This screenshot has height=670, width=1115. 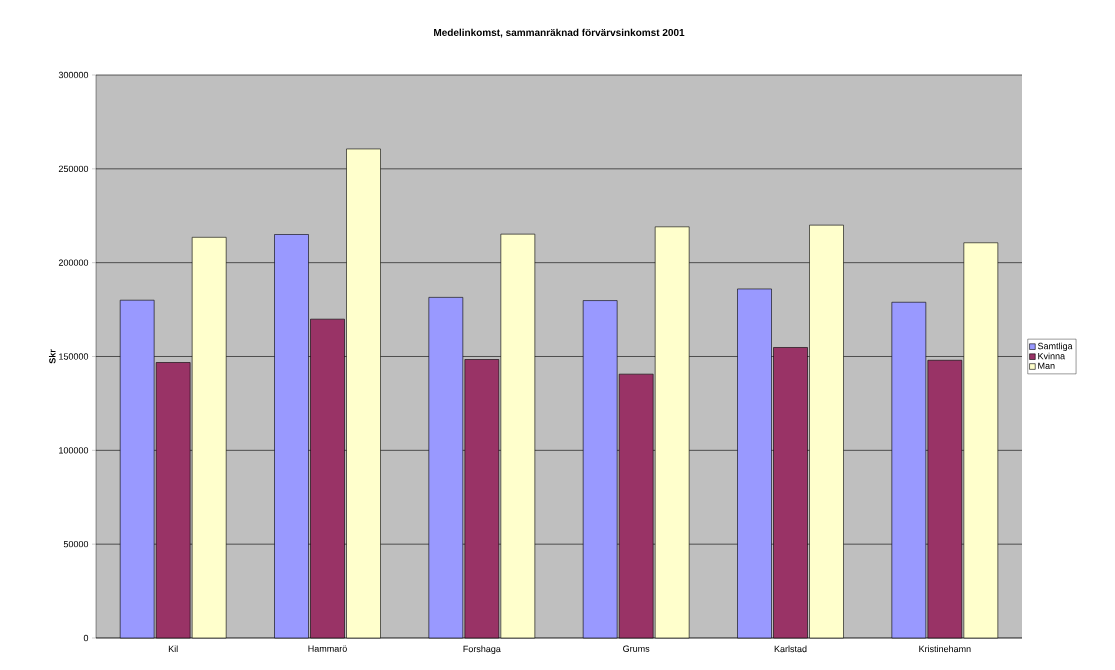 I want to click on y-tick-label: 0, so click(x=86, y=638).